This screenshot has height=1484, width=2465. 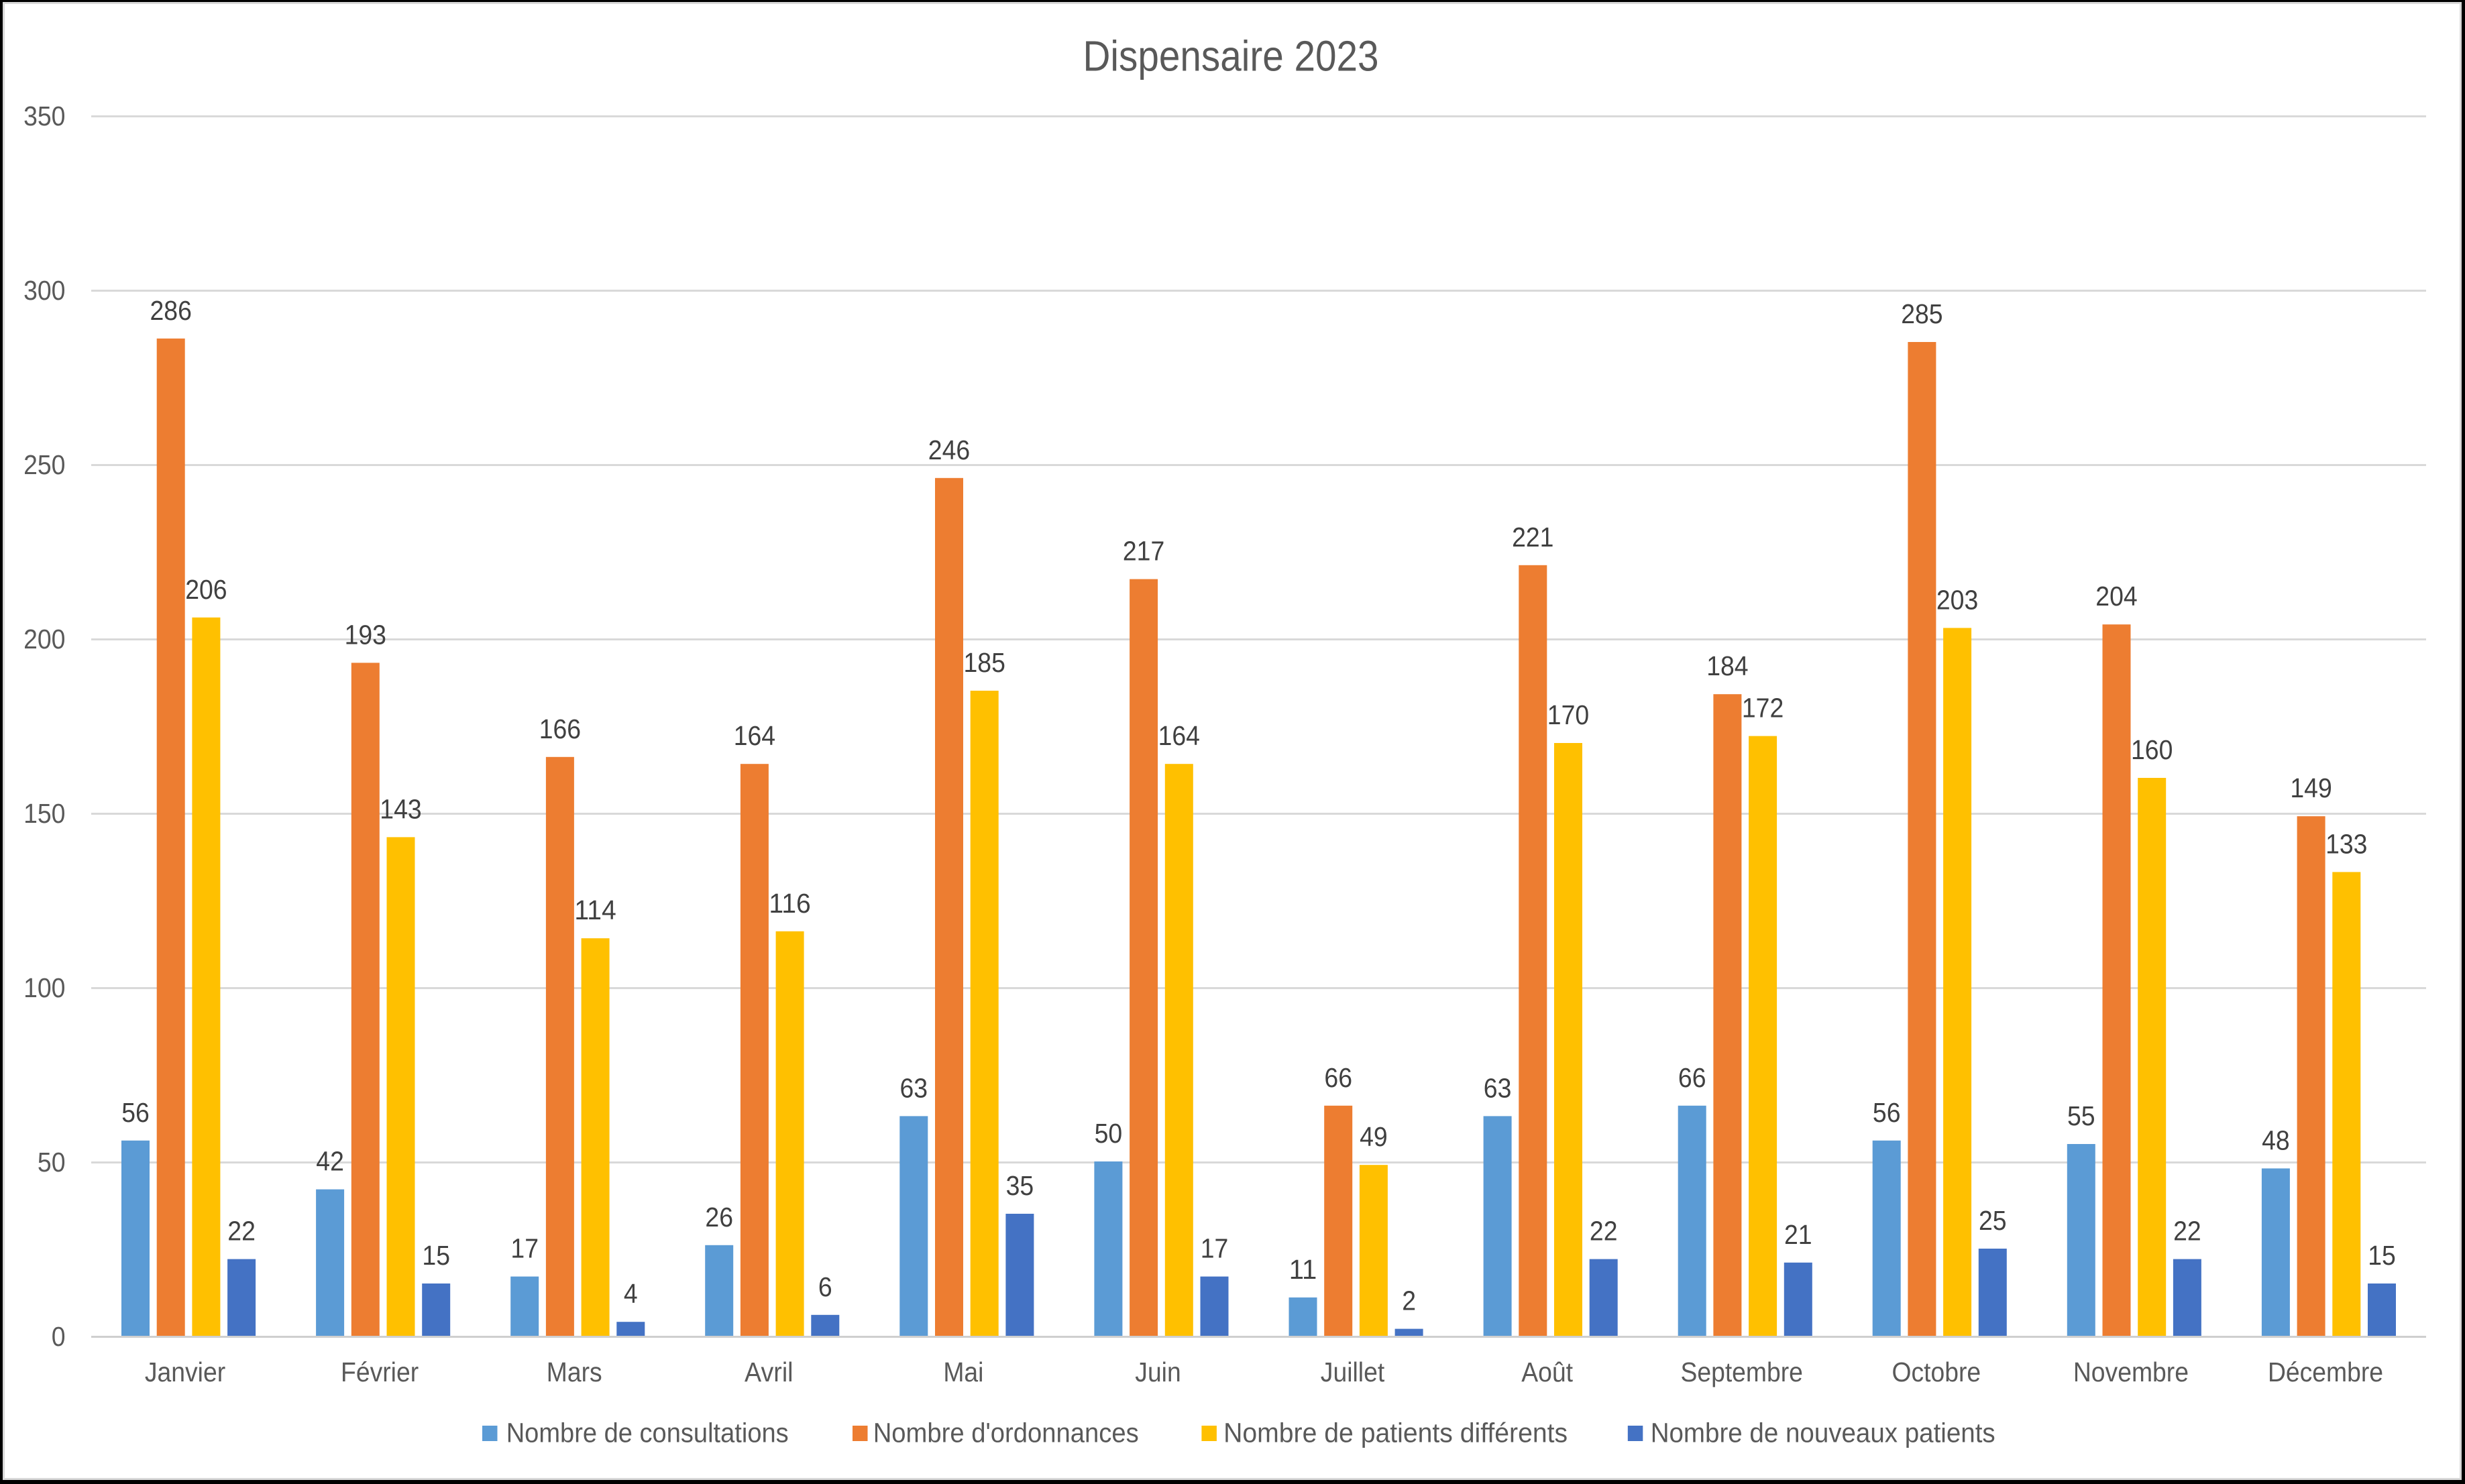 What do you see at coordinates (2116, 596) in the screenshot?
I see `svg-text: 204` at bounding box center [2116, 596].